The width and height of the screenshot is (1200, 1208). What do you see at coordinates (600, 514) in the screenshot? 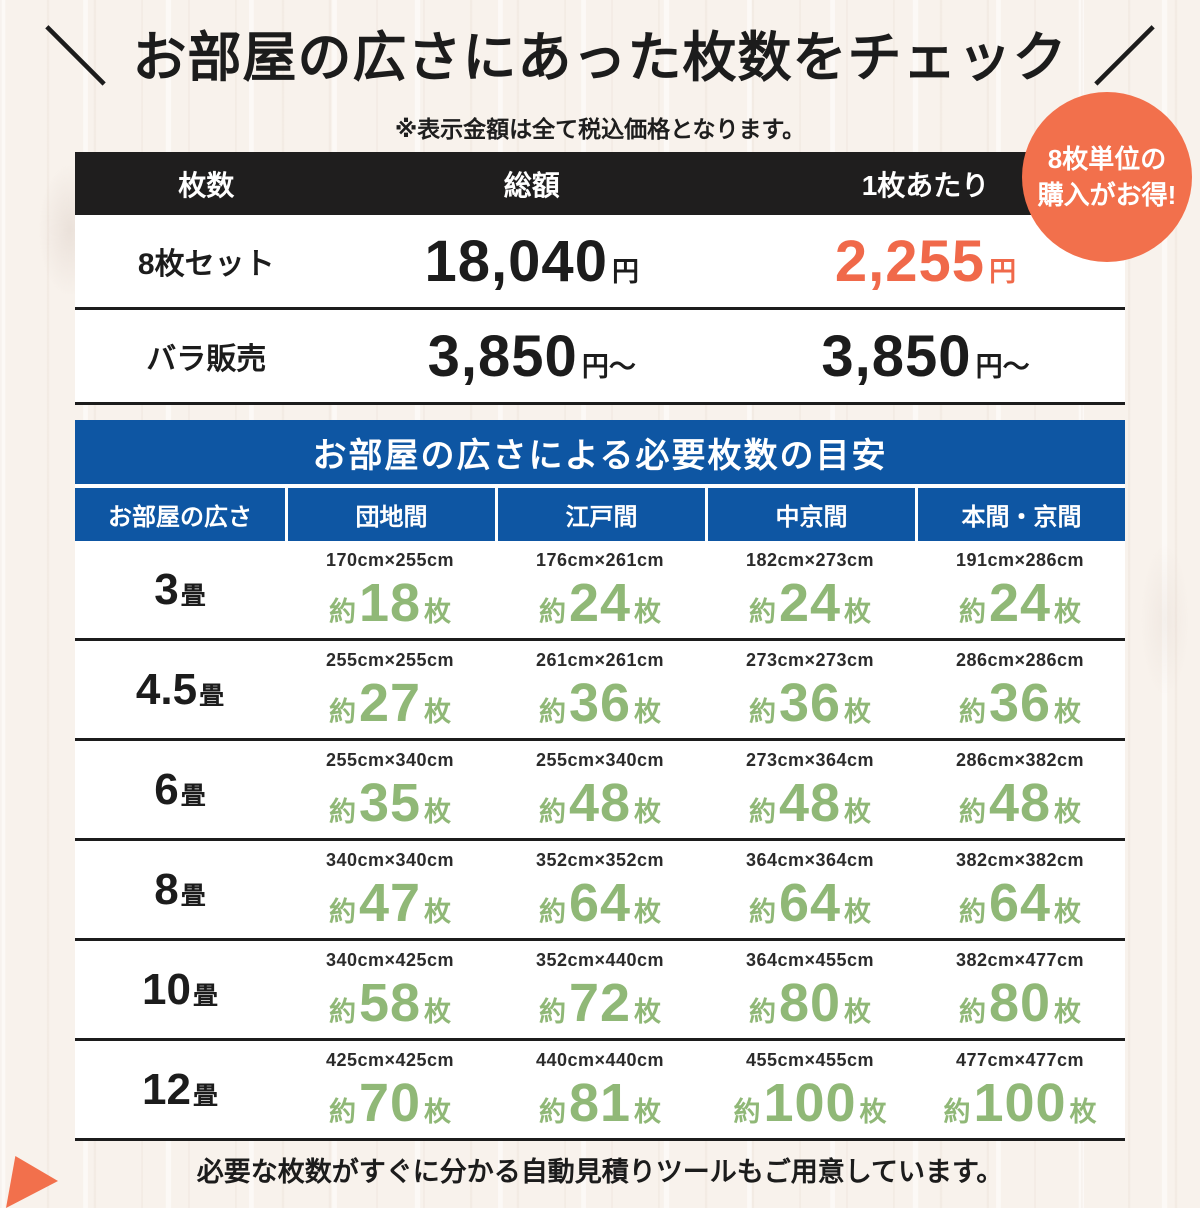
I see `guide-table-column-headers: お部屋の広さ 団地間 江戸間 中京間 本間・京間` at bounding box center [600, 514].